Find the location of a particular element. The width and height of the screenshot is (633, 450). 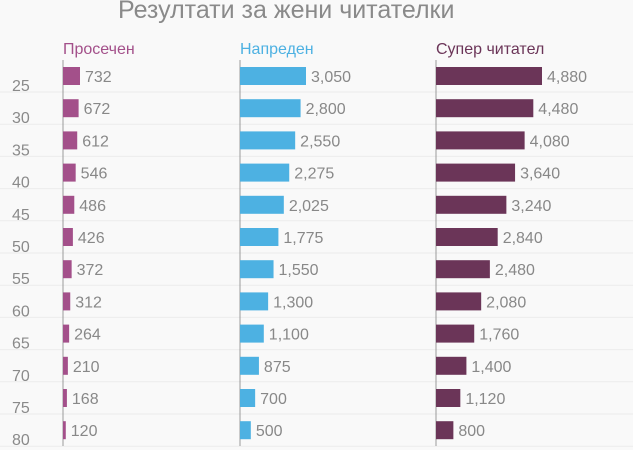

data-label: 1,775 is located at coordinates (303, 238).